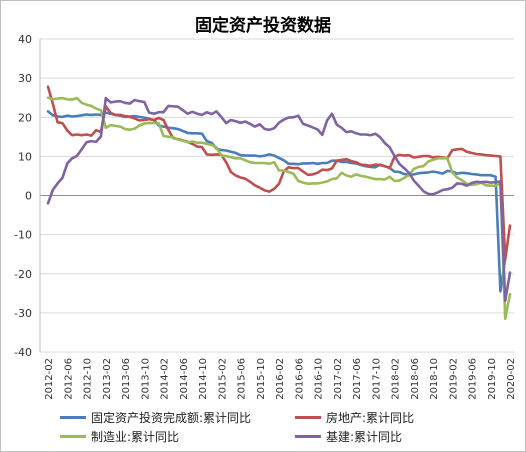  What do you see at coordinates (184, 379) in the screenshot?
I see `x-tick-label: 2014-06` at bounding box center [184, 379].